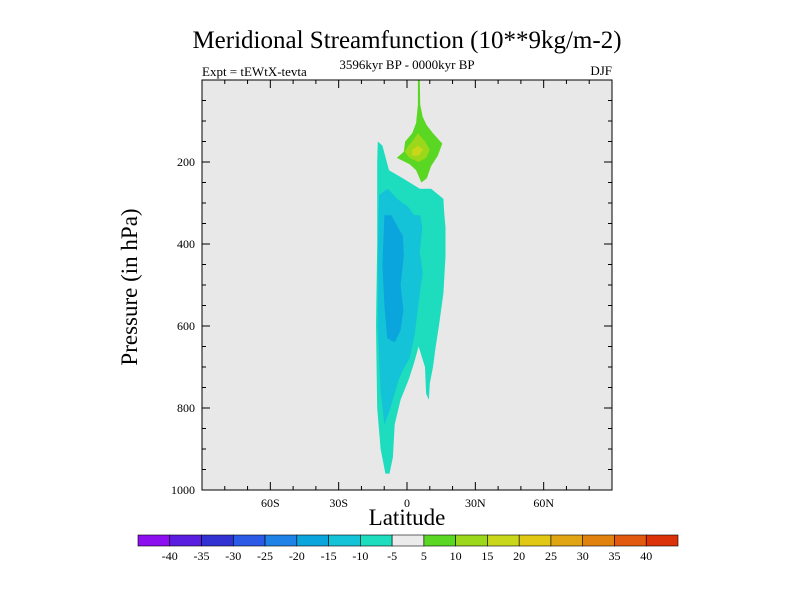 Image resolution: width=800 pixels, height=600 pixels. Describe the element at coordinates (328, 556) in the screenshot. I see `colorbar-label: -15` at that location.